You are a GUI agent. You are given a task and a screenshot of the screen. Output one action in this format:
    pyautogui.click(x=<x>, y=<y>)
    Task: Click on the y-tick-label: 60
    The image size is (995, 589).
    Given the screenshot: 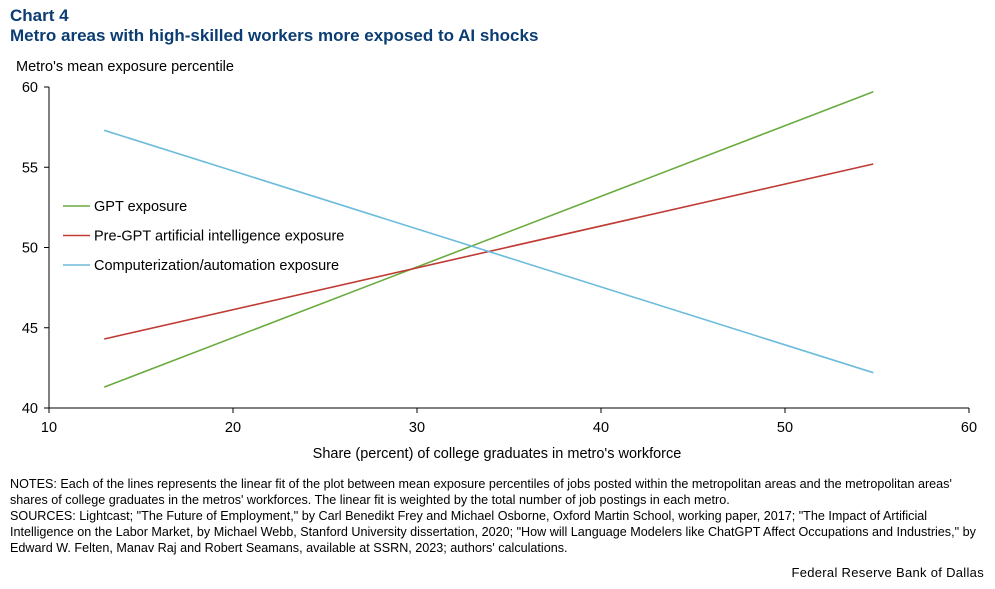 What is the action you would take?
    pyautogui.click(x=30, y=88)
    